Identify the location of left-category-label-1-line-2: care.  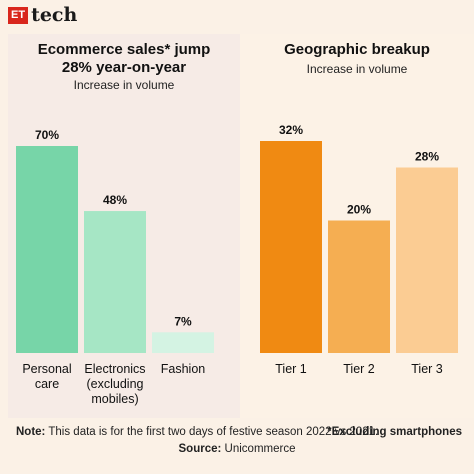
(47, 384).